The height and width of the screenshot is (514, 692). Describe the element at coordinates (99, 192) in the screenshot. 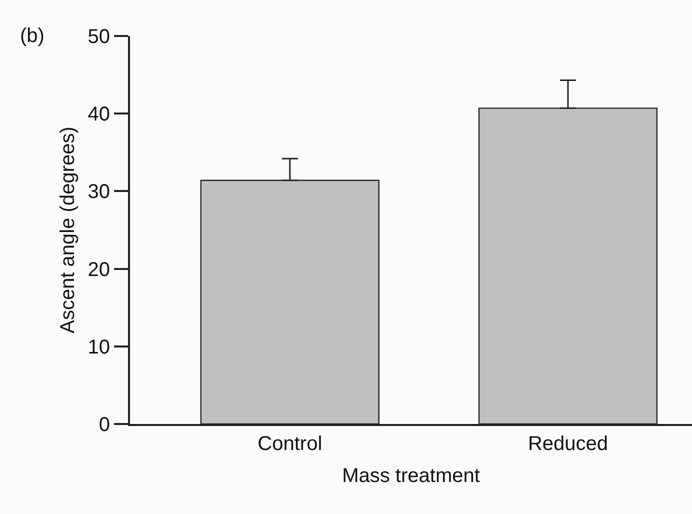

I see `y-tick-label: 30` at that location.